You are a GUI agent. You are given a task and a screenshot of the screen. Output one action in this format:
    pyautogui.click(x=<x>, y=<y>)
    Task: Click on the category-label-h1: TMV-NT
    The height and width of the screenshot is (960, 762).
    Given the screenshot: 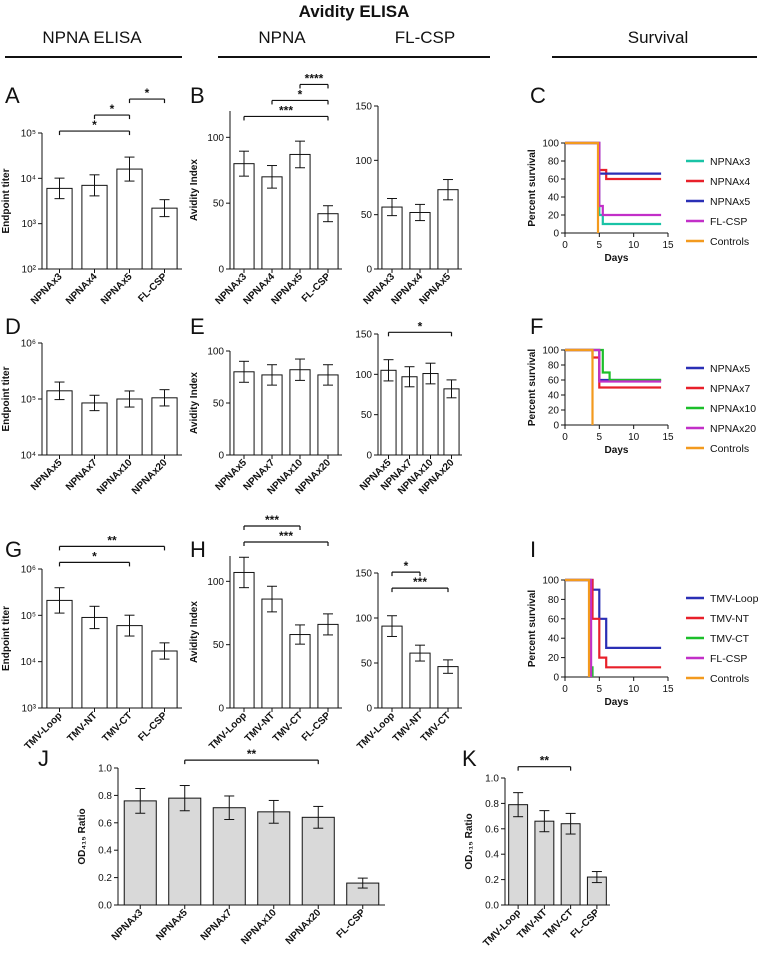 What is the action you would take?
    pyautogui.click(x=260, y=727)
    